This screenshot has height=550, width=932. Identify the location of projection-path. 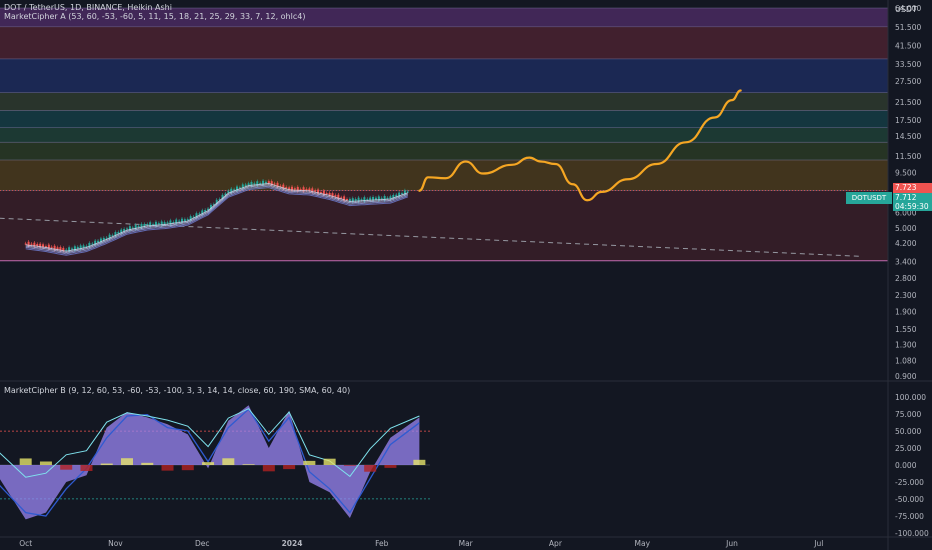
(580, 145).